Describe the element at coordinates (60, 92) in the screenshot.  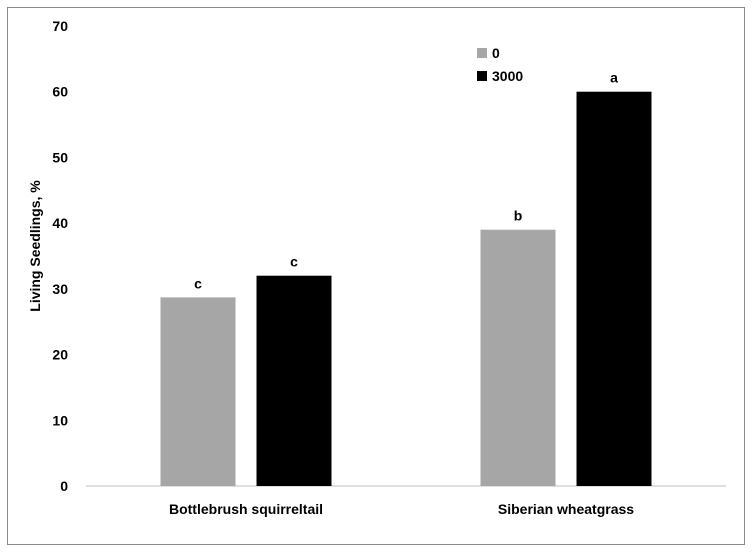
I see `y-tick-label: 60` at that location.